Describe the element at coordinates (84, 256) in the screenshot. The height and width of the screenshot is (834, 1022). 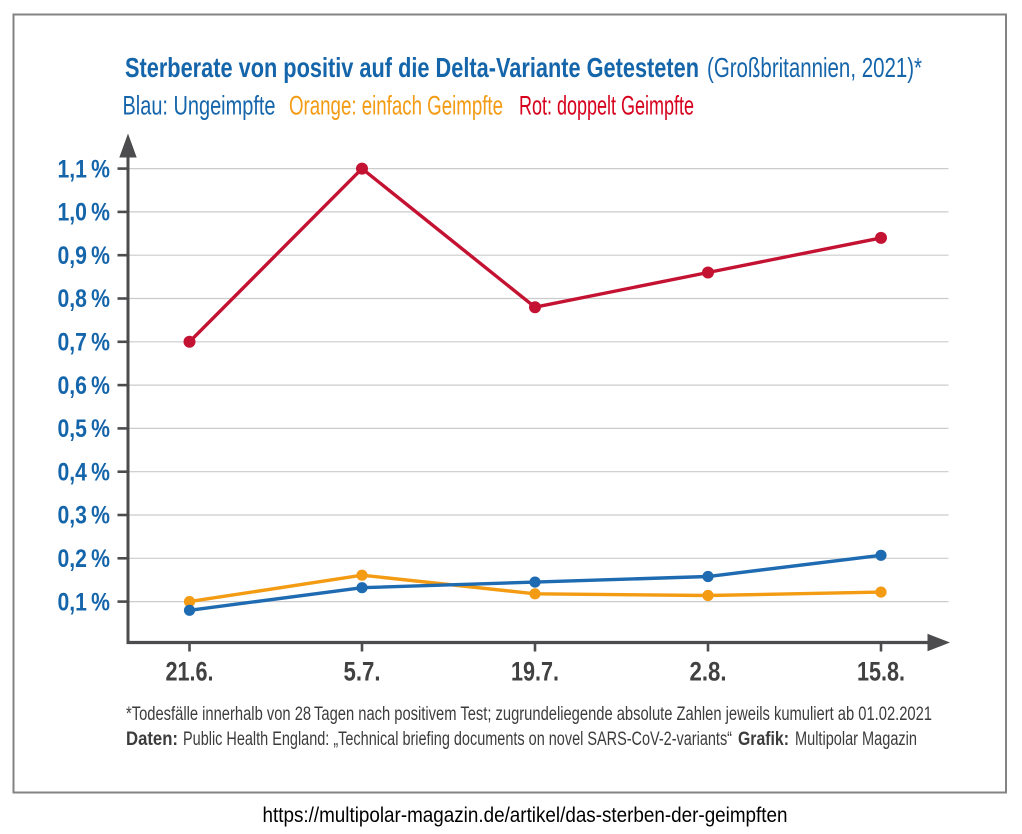
I see `svg-text: 0,9 %` at that location.